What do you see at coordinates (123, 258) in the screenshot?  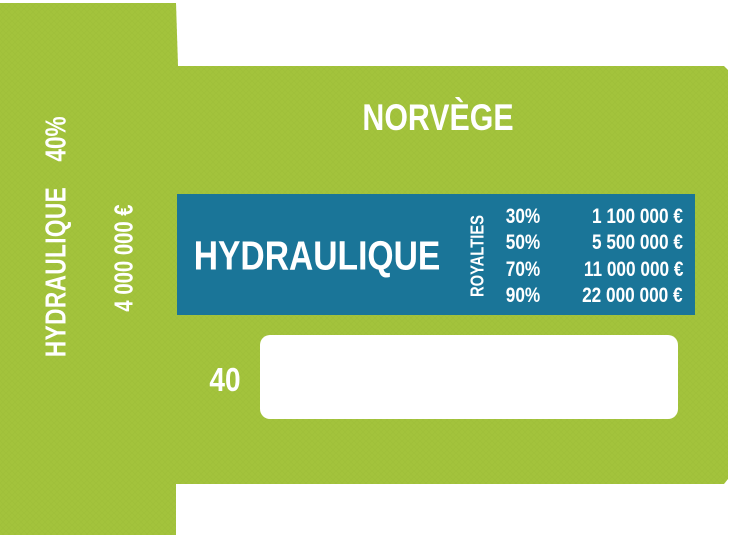 I see `side-card-price: 4 000 000 €` at bounding box center [123, 258].